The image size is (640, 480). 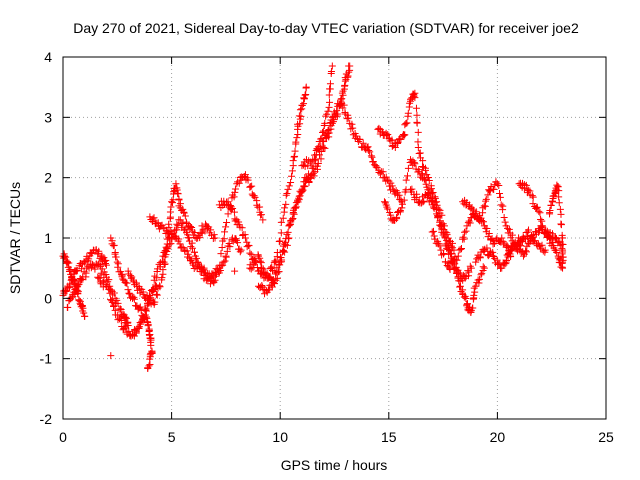 I want to click on x-tick-label: 15, so click(x=389, y=437).